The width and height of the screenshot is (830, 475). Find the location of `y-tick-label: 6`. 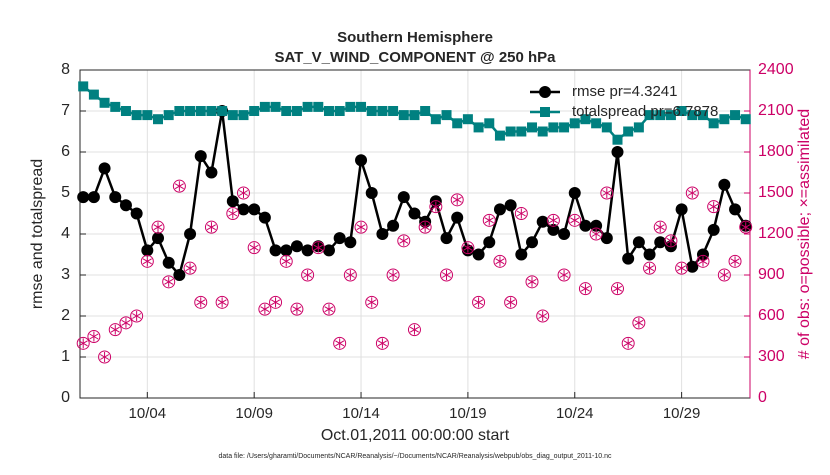

y-tick-label: 6 is located at coordinates (65, 151).